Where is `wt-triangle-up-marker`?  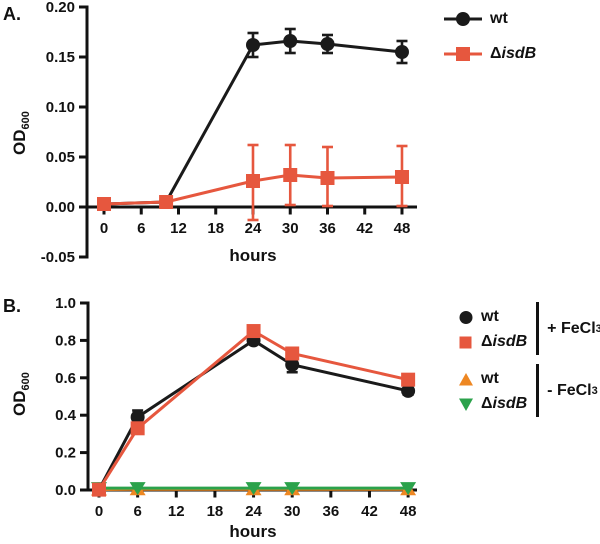 wt-triangle-up-marker is located at coordinates (466, 378).